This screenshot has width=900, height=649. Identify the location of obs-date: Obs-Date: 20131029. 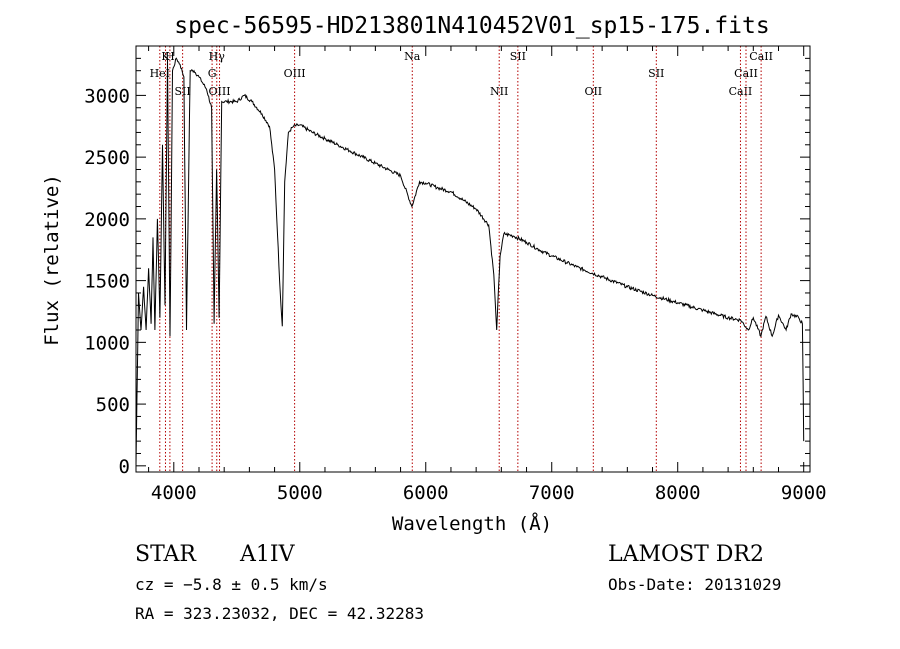
(694, 584).